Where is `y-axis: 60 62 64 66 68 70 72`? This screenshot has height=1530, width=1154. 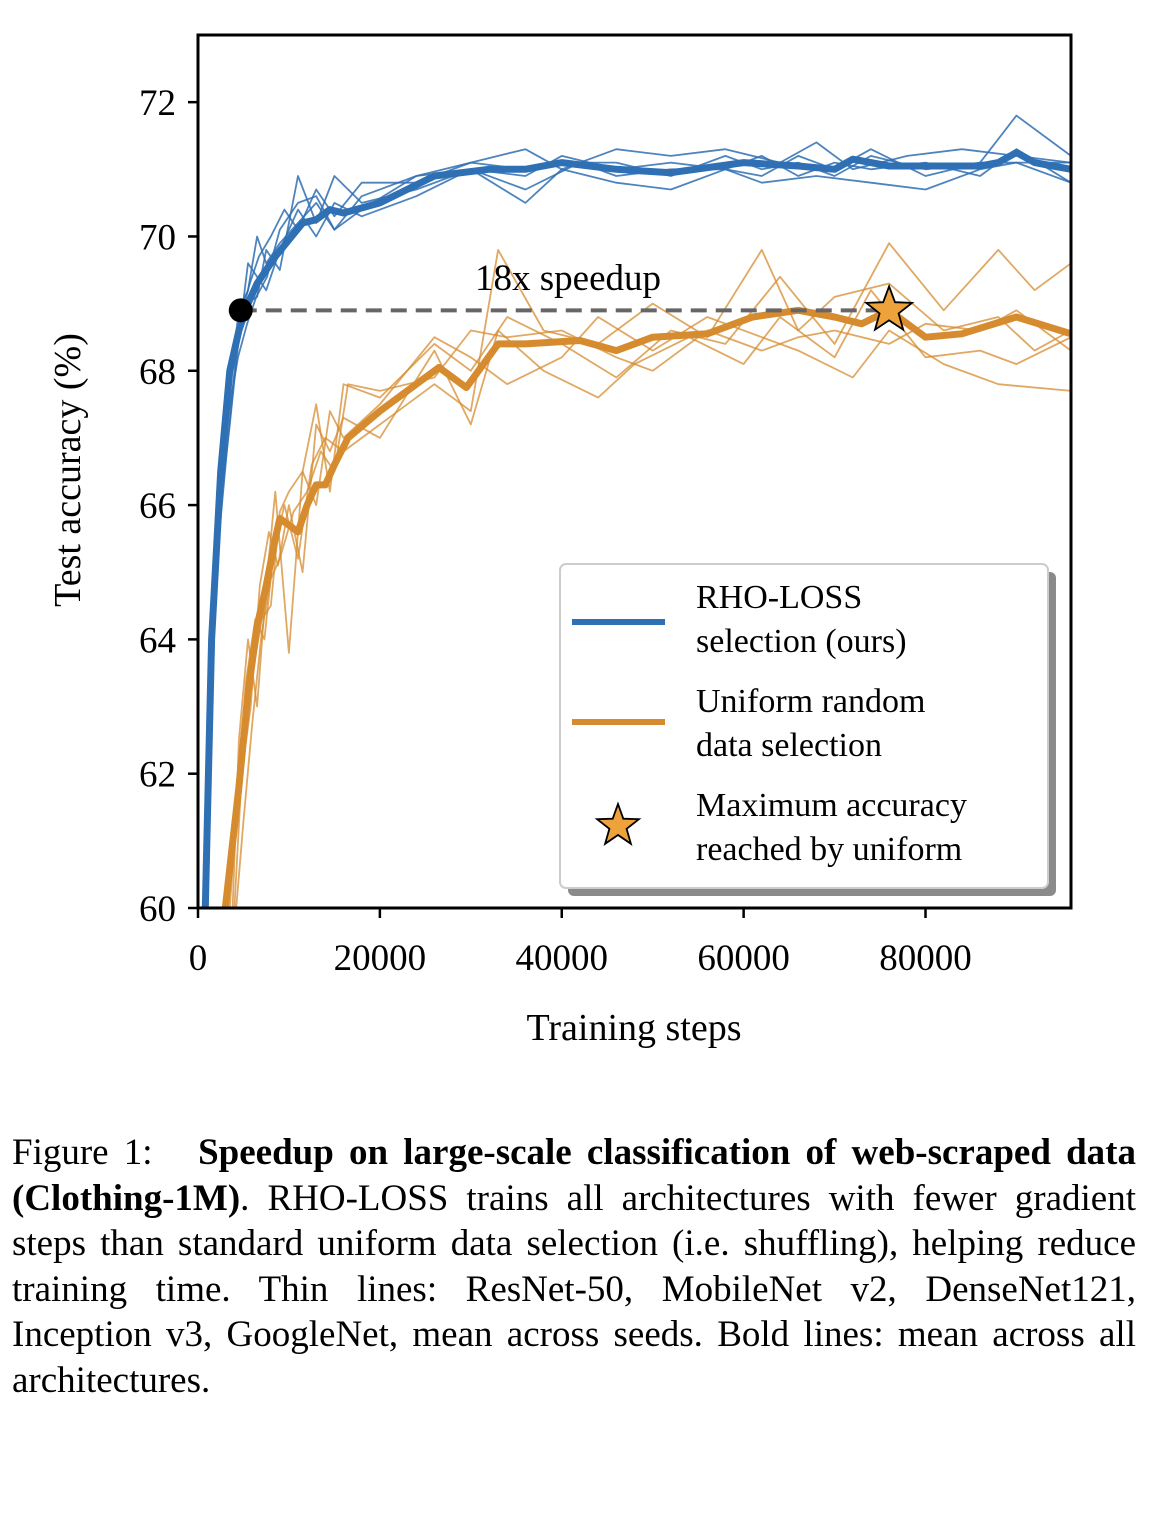 y-axis: 60 62 64 66 68 70 72 is located at coordinates (168, 506).